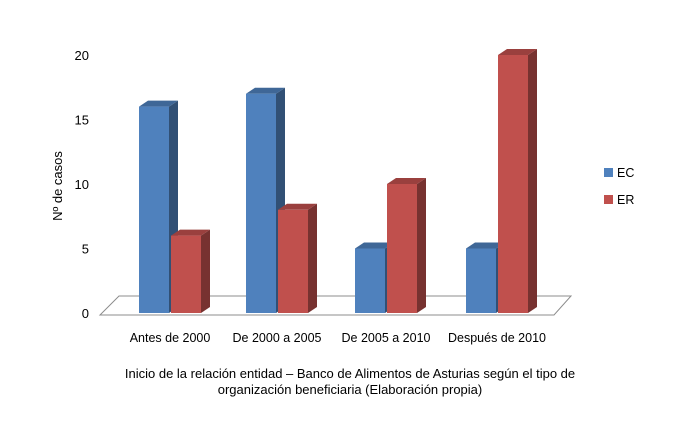  I want to click on y-tick-label: 20, so click(82, 55).